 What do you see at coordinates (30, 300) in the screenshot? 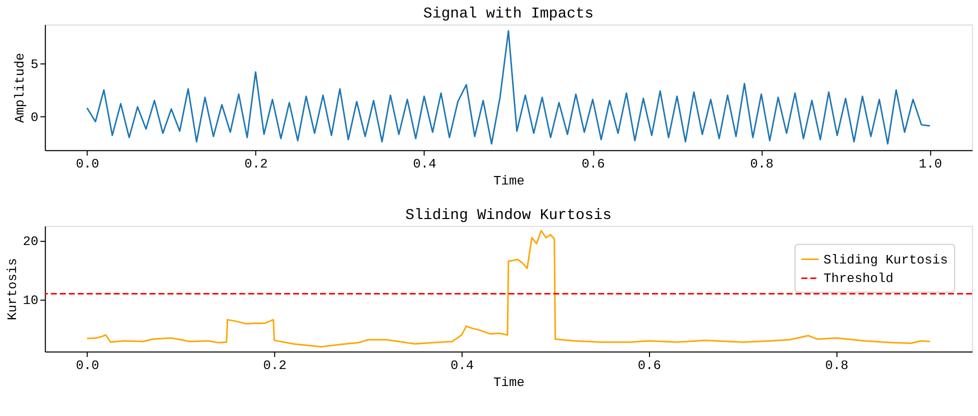
I see `y-tick-label: 10` at bounding box center [30, 300].